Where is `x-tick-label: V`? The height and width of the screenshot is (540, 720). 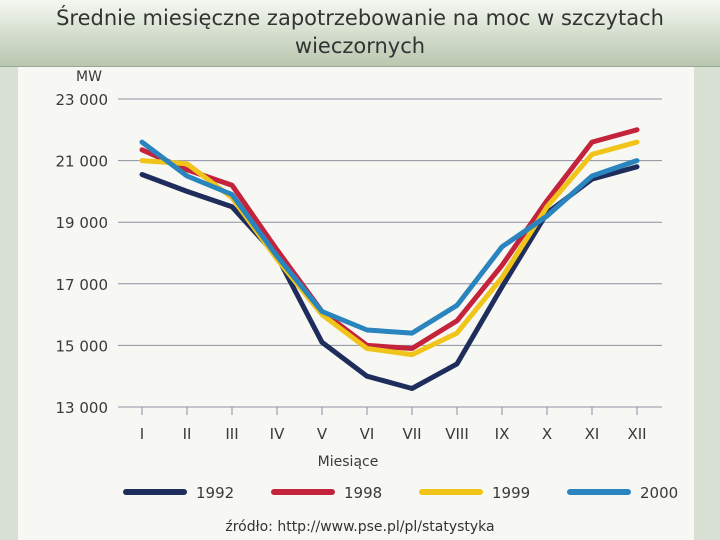
x-tick-label: V is located at coordinates (322, 434).